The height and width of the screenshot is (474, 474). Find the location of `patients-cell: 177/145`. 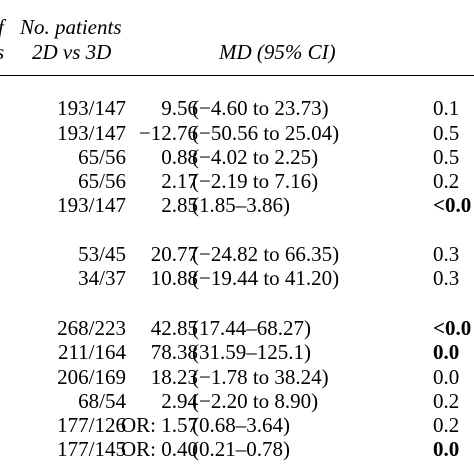

patients-cell: 177/145 is located at coordinates (91, 449).